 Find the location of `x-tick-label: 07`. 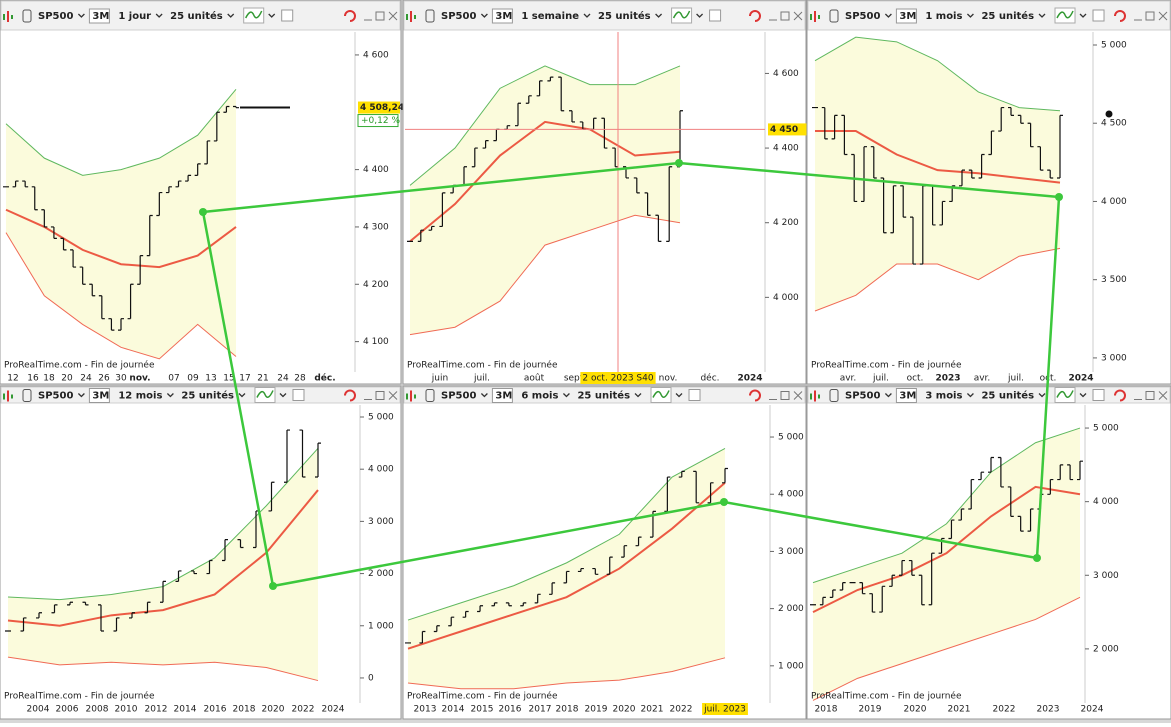

x-tick-label: 07 is located at coordinates (173, 379).